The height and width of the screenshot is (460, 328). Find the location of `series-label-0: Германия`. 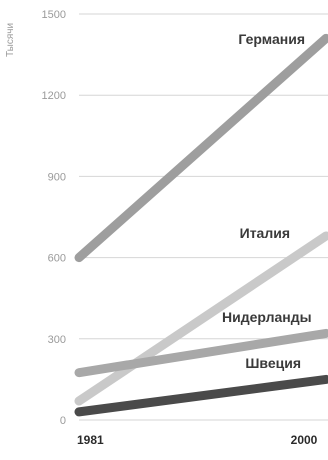

series-label-0: Германия is located at coordinates (271, 39).